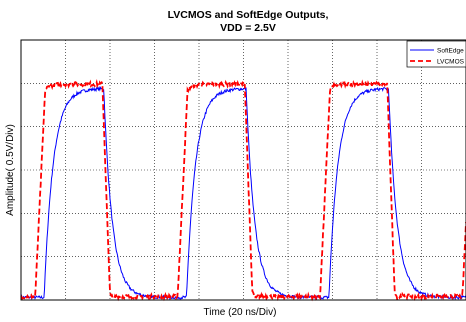 The width and height of the screenshot is (466, 322). What do you see at coordinates (248, 28) in the screenshot?
I see `chart-subtitle: VDD = 2.5V` at bounding box center [248, 28].